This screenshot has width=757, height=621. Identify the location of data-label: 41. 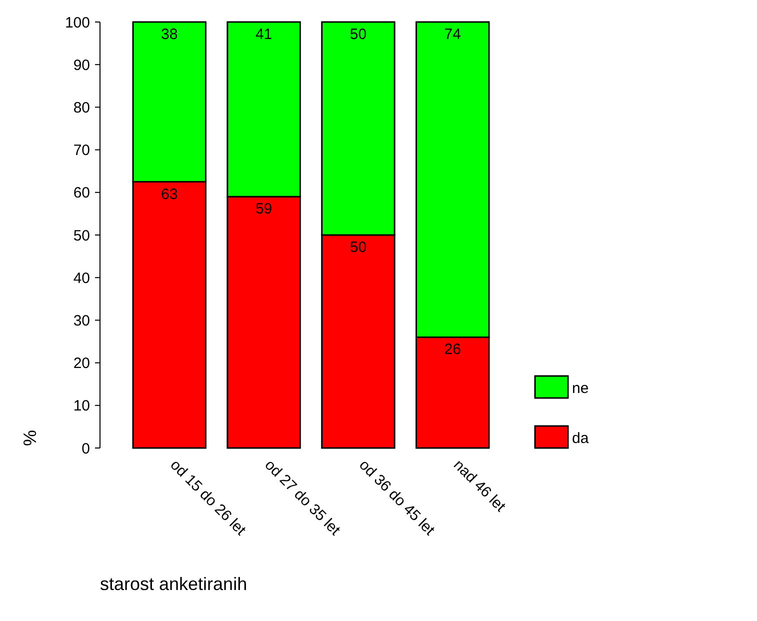
(263, 34).